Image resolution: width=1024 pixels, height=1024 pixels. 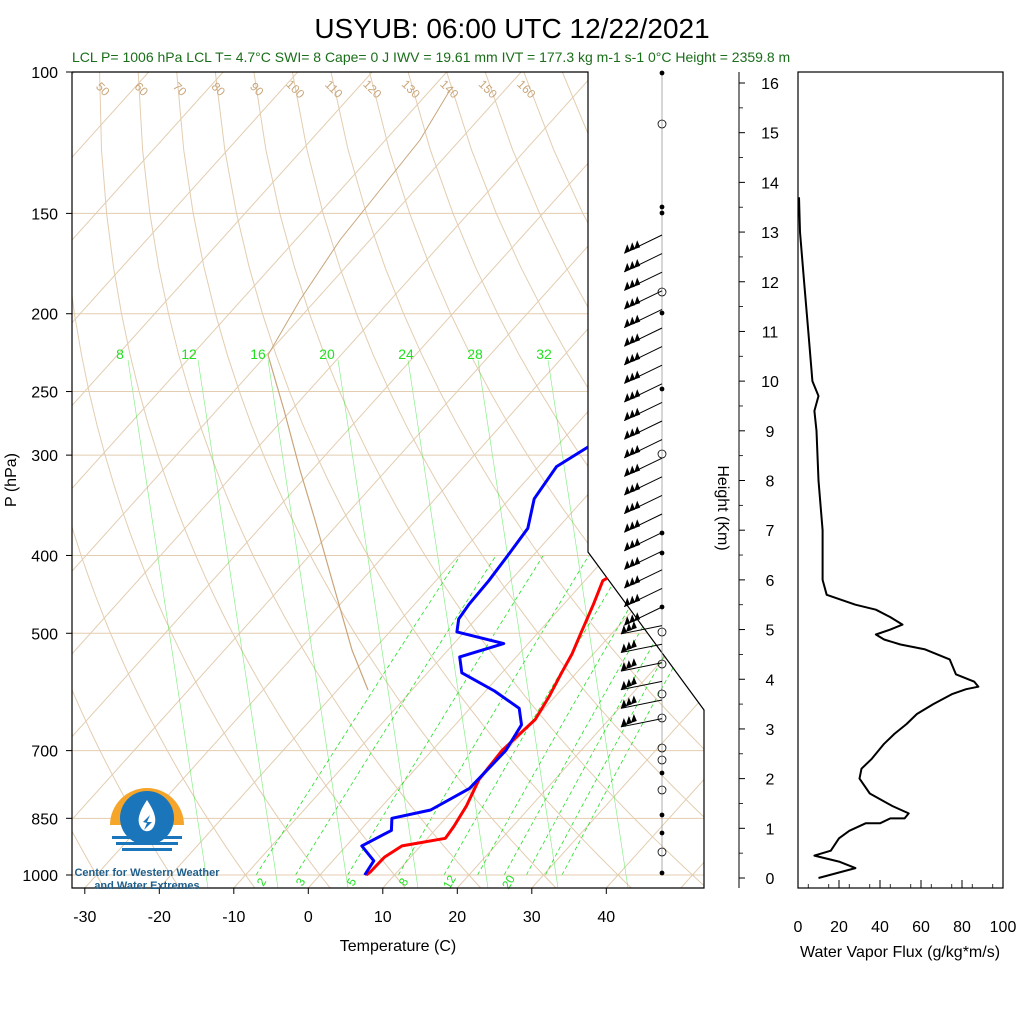 What do you see at coordinates (103, 89) in the screenshot?
I see `dry-adiabat-label: 50` at bounding box center [103, 89].